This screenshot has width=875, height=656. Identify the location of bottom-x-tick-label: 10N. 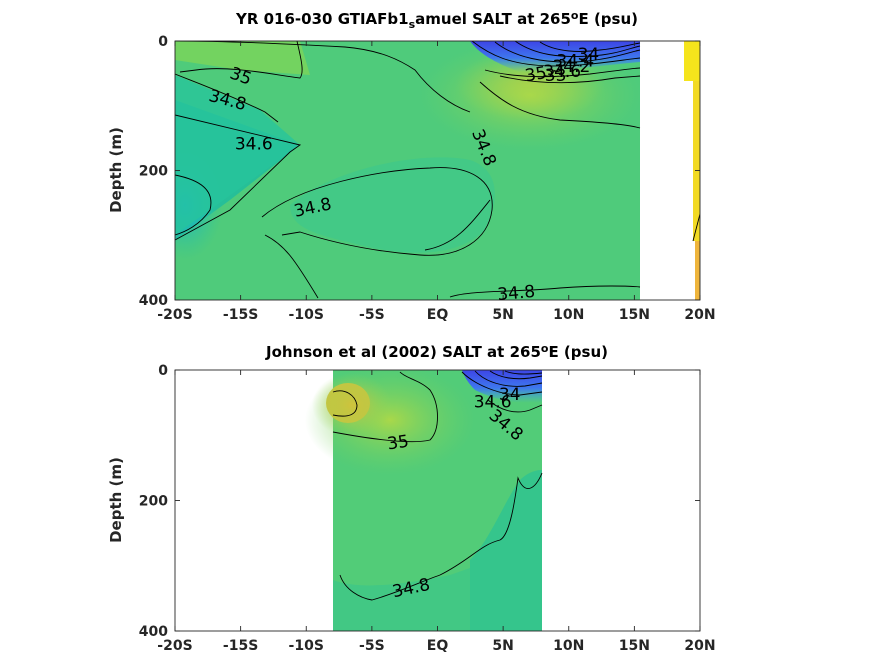
(568, 646).